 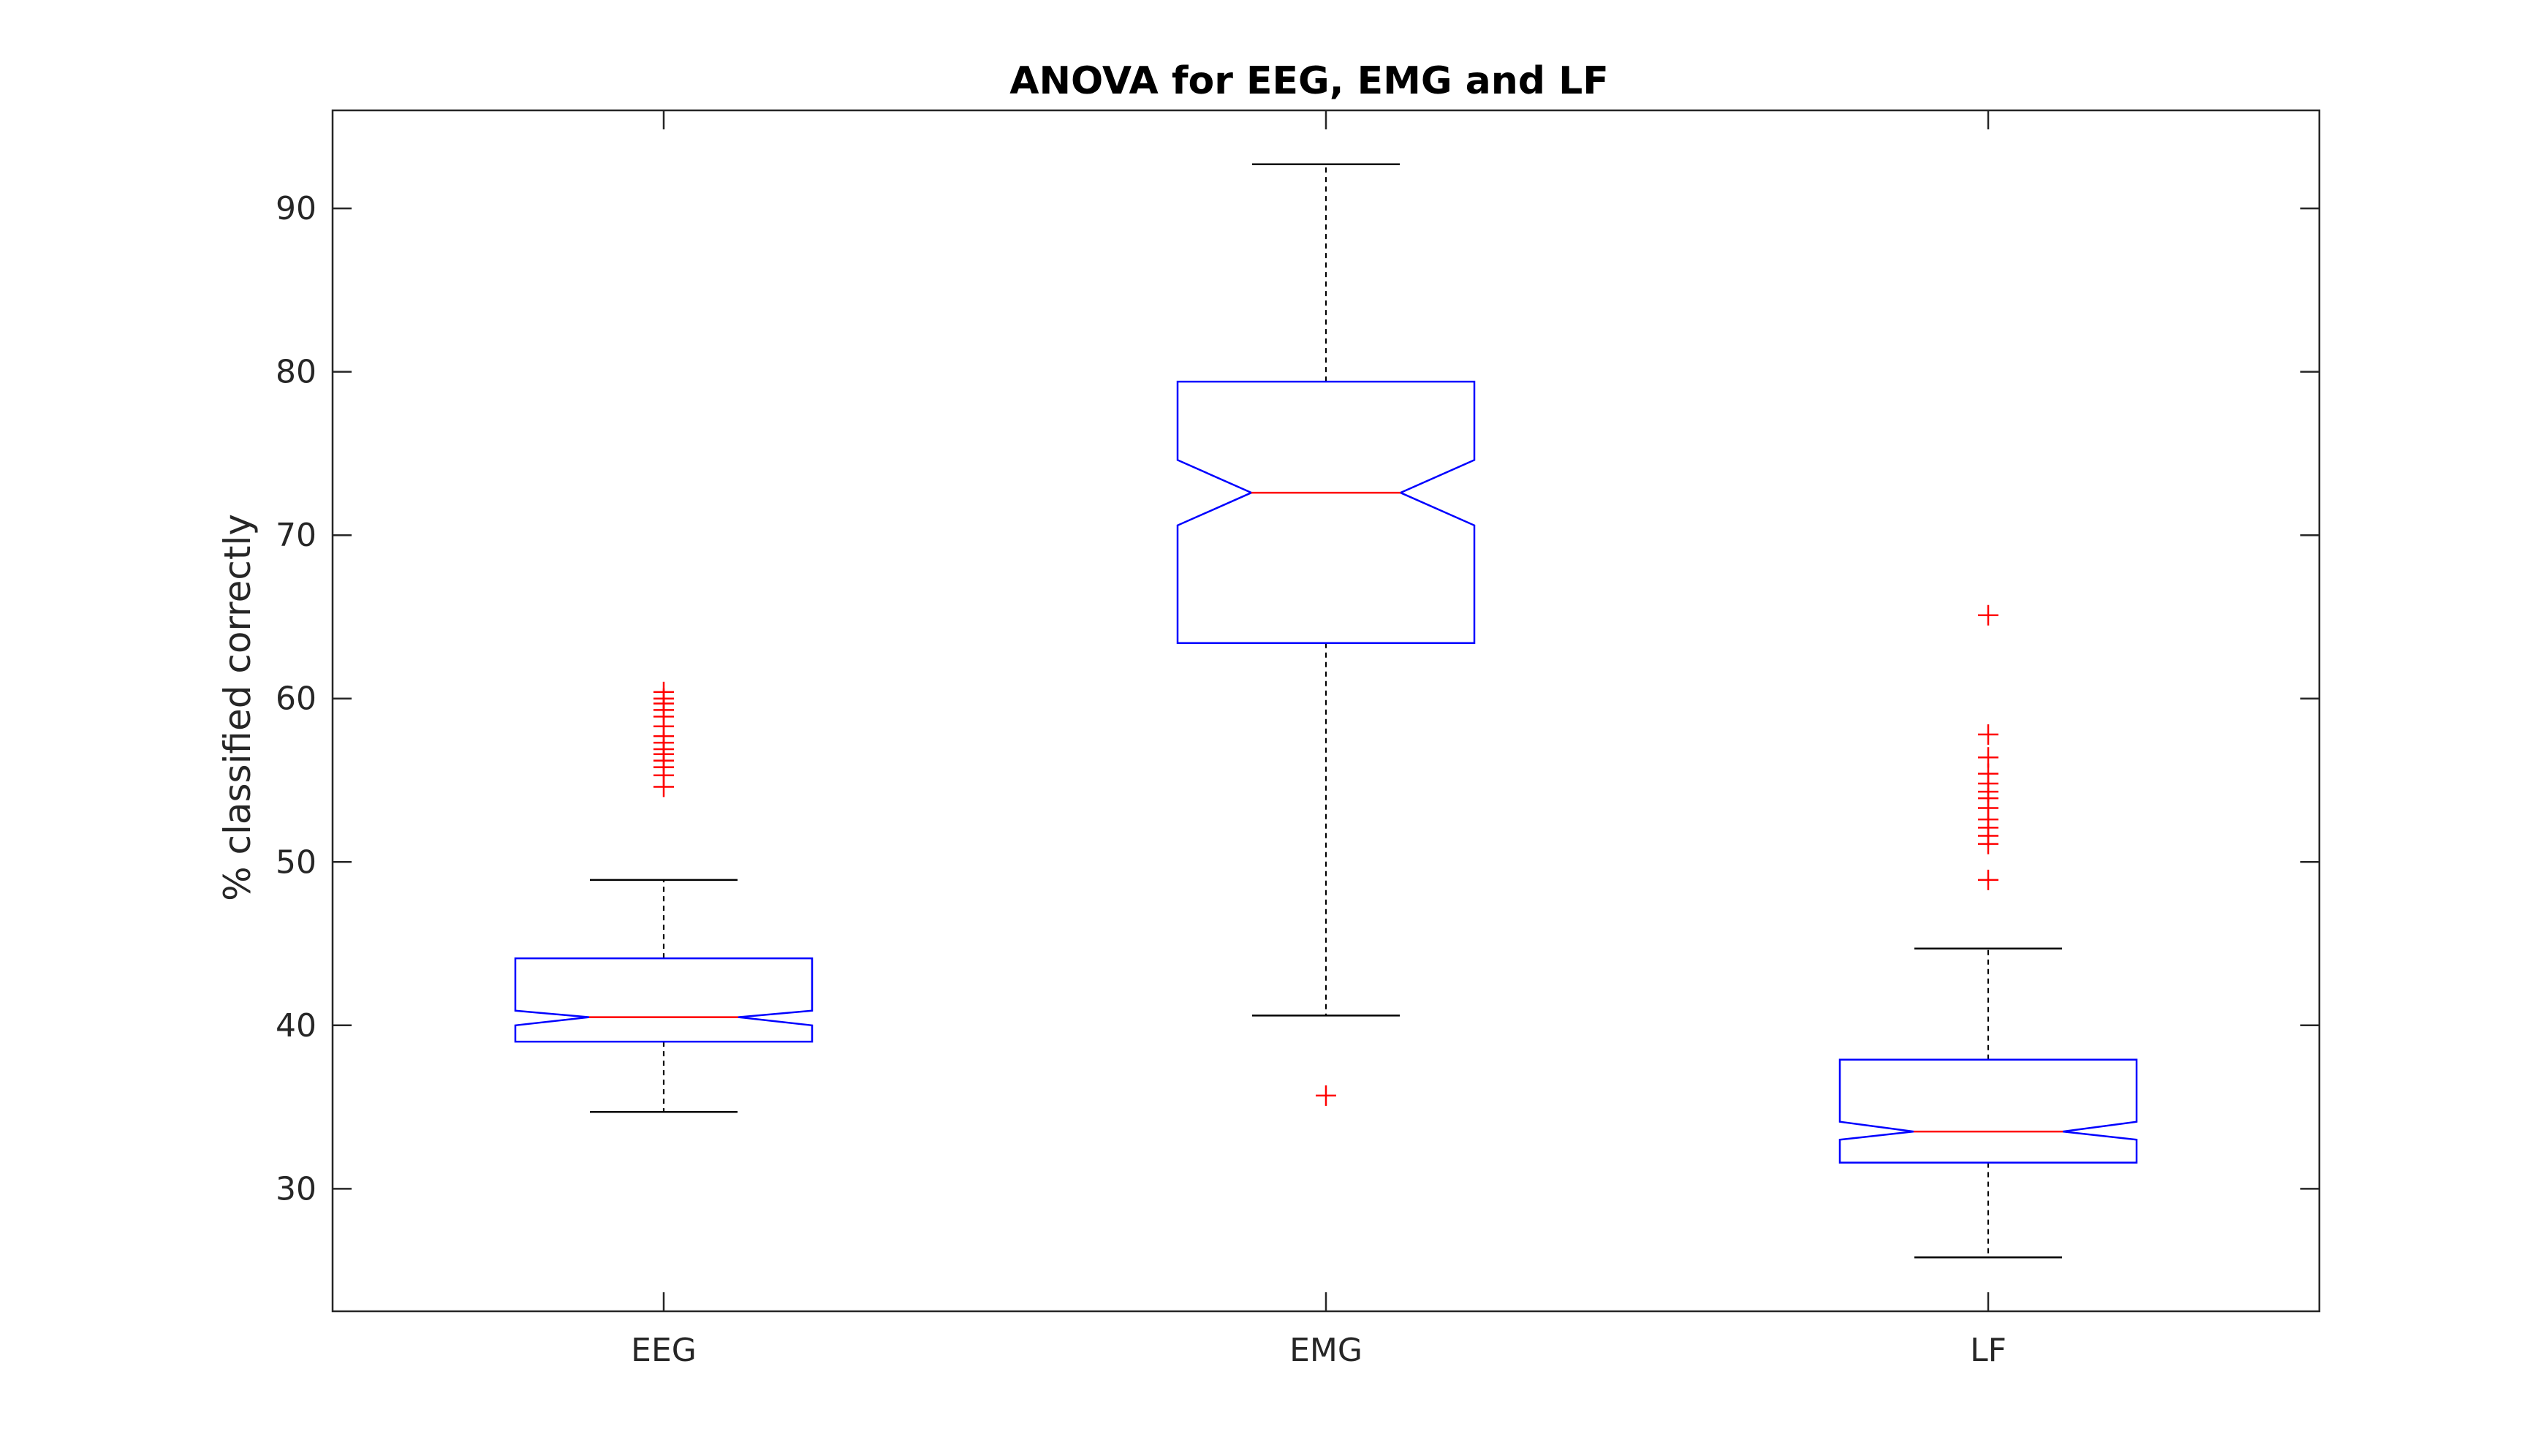 I want to click on box-lf, so click(x=1988, y=1111).